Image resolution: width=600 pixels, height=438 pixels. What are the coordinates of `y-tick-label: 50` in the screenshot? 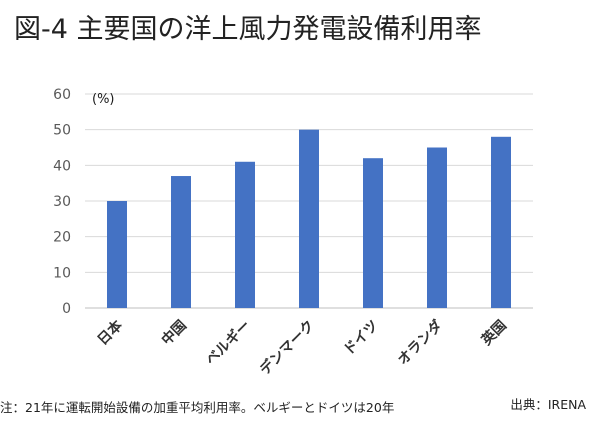 It's located at (62, 131).